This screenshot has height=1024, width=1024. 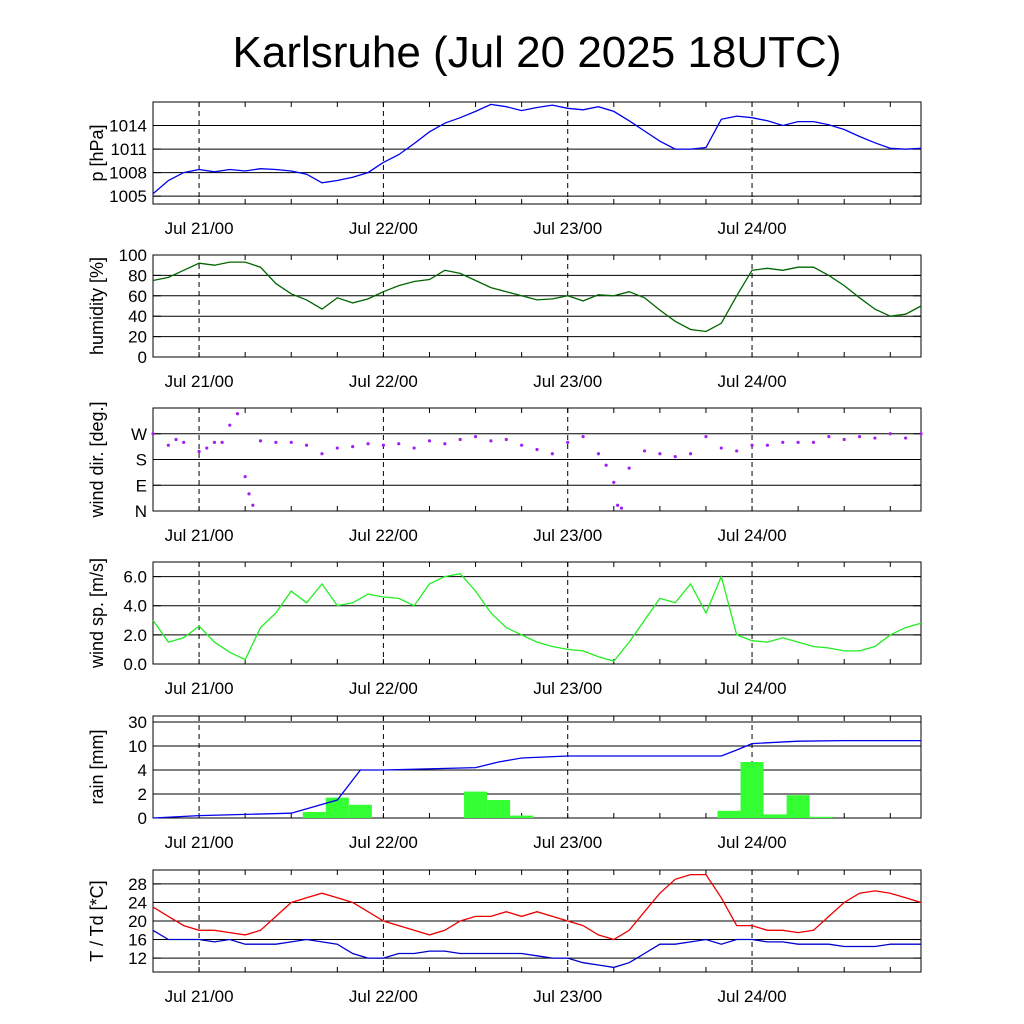 What do you see at coordinates (537, 52) in the screenshot?
I see `chart-title: Karlsruhe (Jul 20 2025 18UTC)` at bounding box center [537, 52].